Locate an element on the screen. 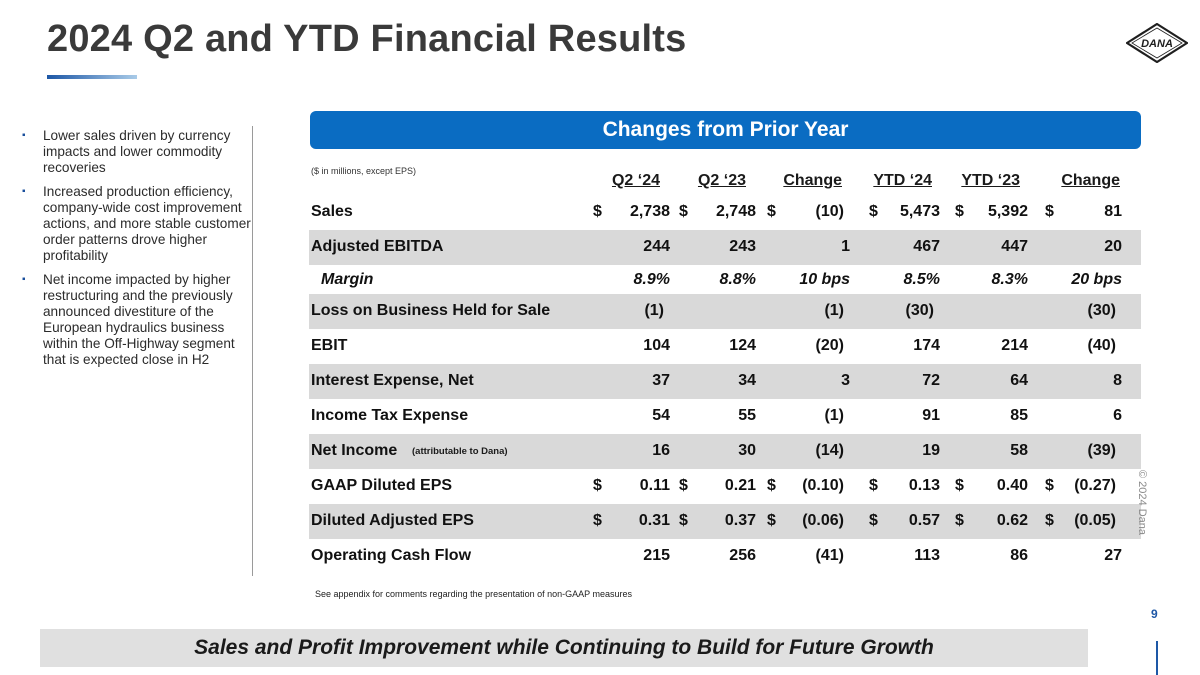 The image size is (1200, 675). row-label: Income Tax Expense is located at coordinates (390, 415).